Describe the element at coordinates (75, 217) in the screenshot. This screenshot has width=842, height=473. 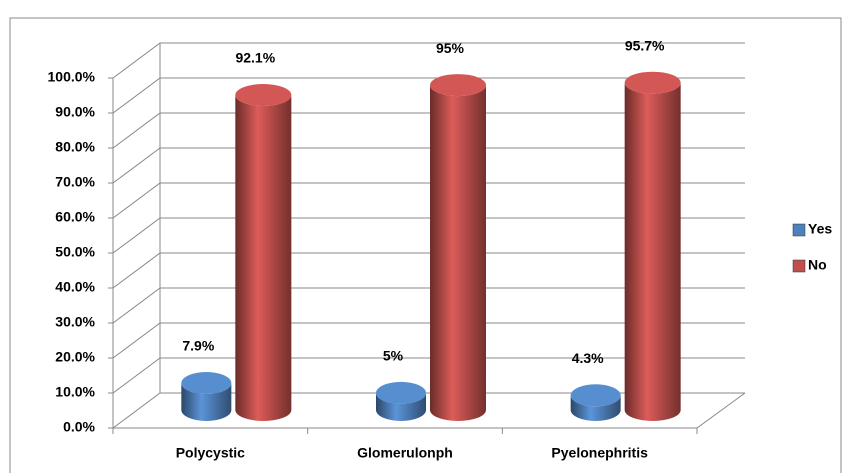
I see `y-tick-label: 60.0%` at that location.